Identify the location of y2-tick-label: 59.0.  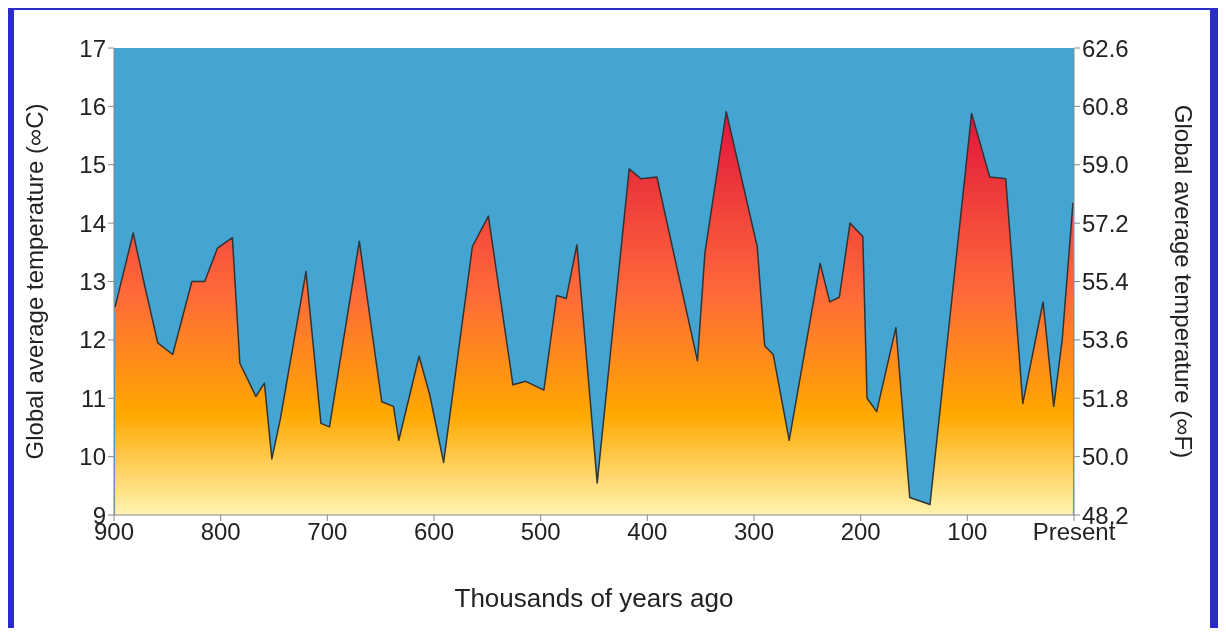
(1105, 165).